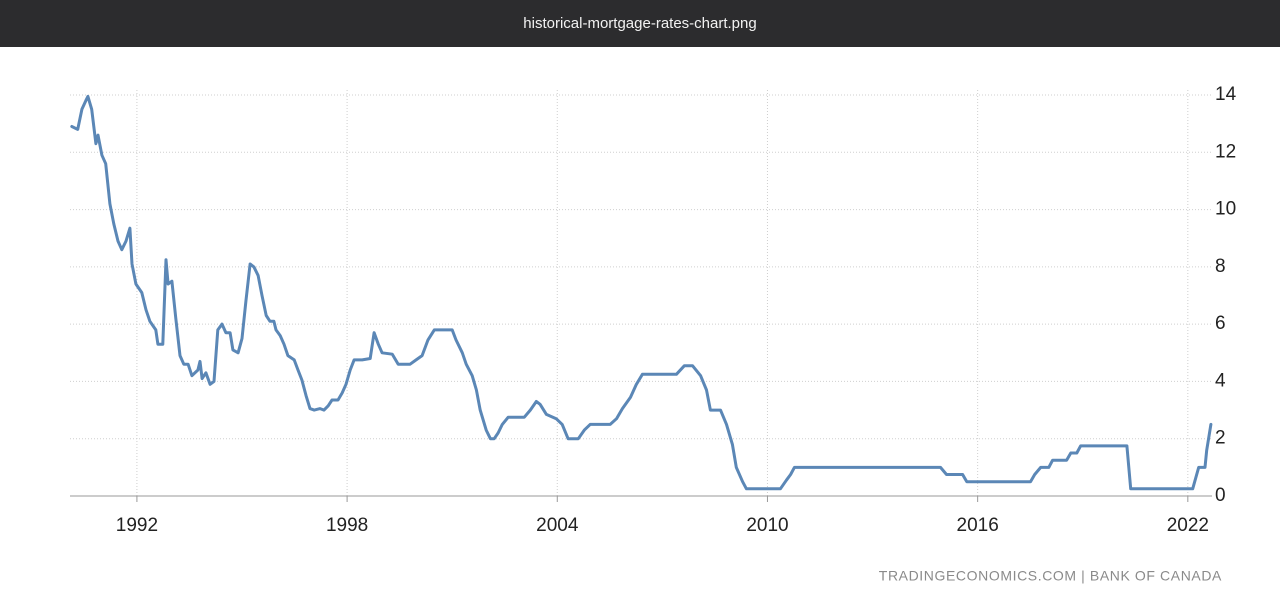 The height and width of the screenshot is (613, 1280). I want to click on y-tick-label: 10, so click(1225, 209).